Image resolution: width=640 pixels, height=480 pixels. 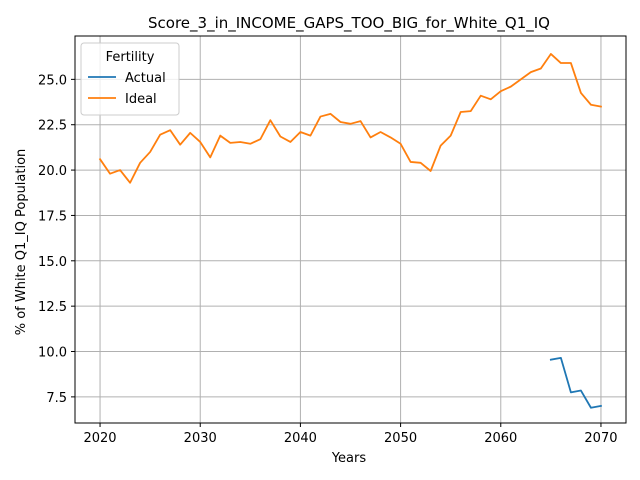 I want to click on y-tick-label: 17.5, so click(x=52, y=216).